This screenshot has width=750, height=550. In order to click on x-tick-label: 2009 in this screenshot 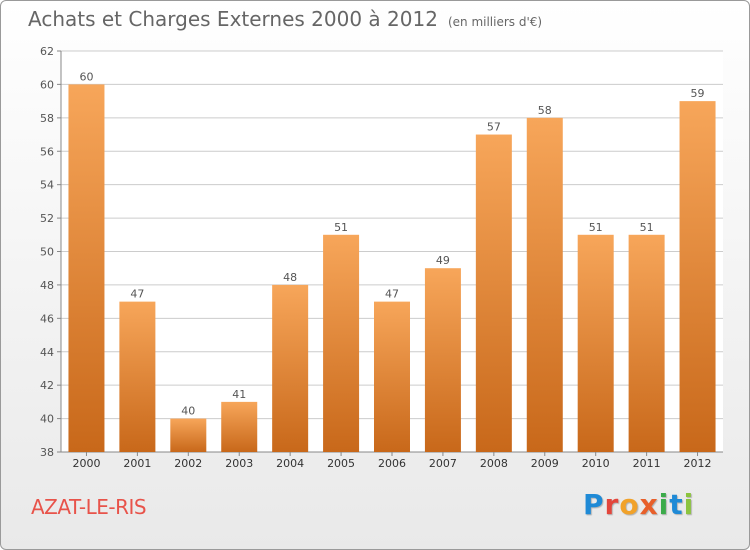, I will do `click(545, 463)`.